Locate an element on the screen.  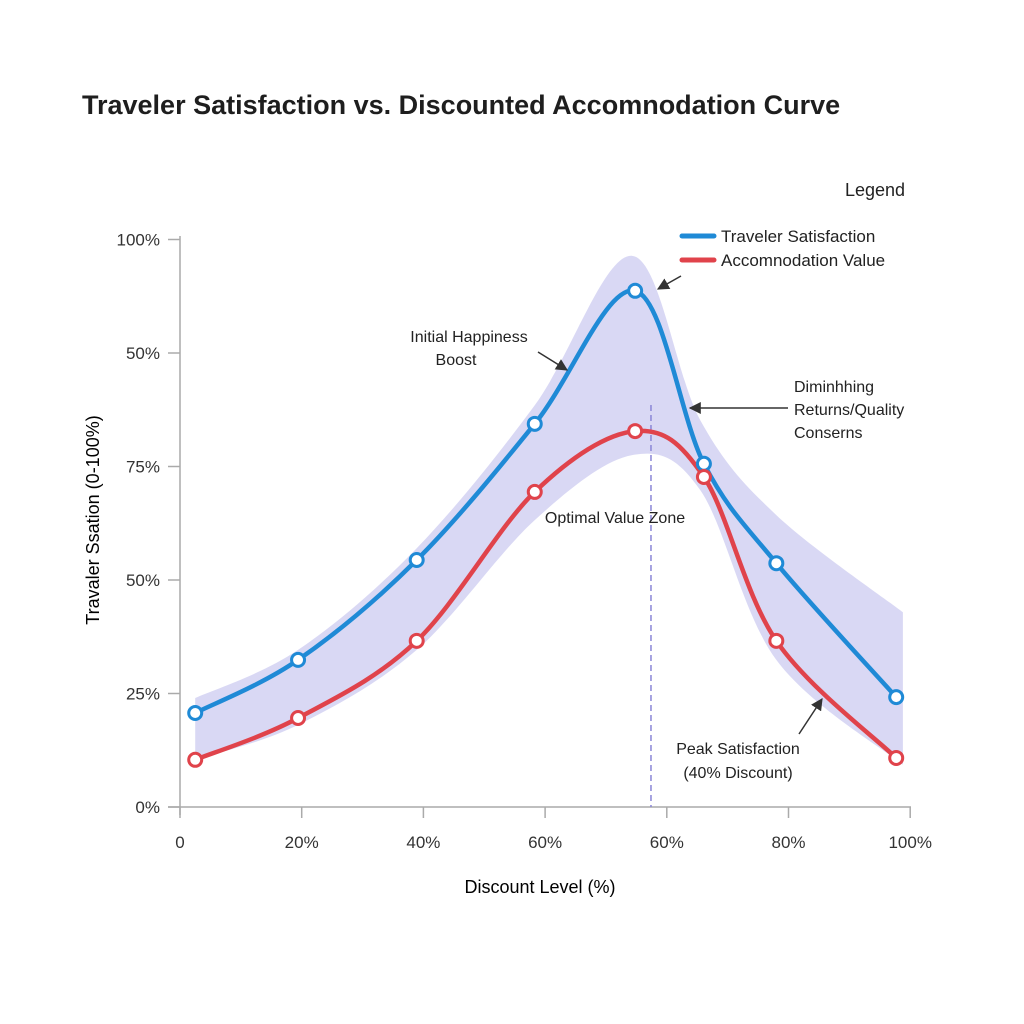
y-tick-label: 75% is located at coordinates (143, 467).